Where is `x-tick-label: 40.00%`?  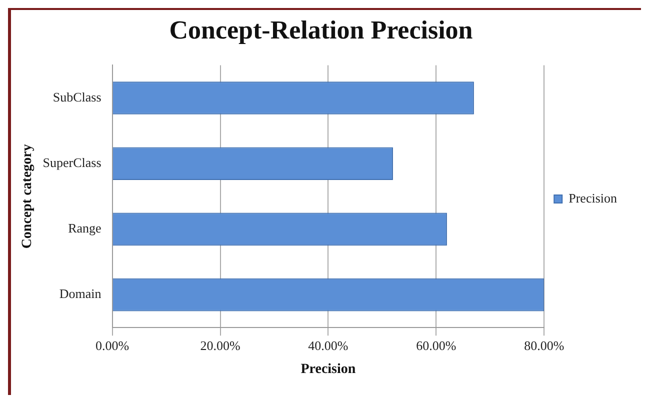
x-tick-label: 40.00% is located at coordinates (328, 345).